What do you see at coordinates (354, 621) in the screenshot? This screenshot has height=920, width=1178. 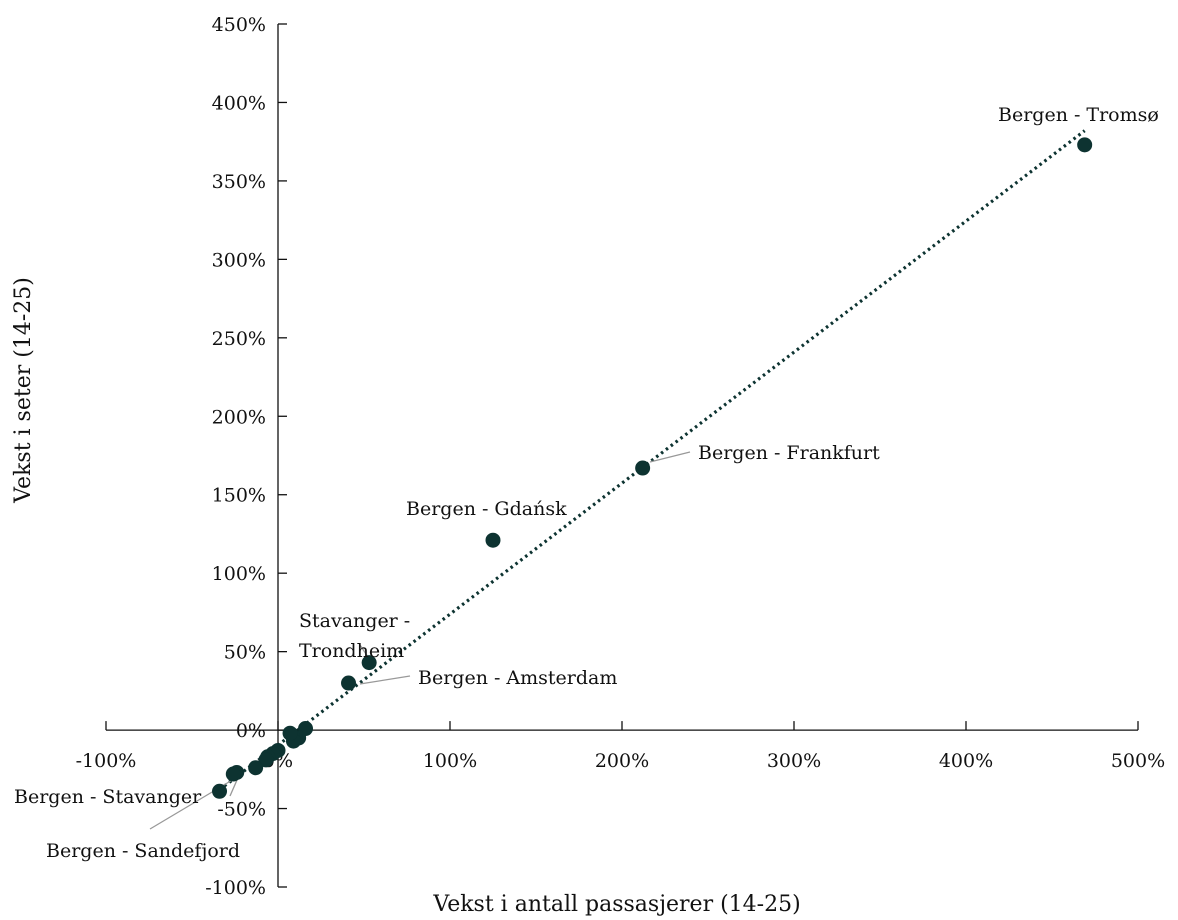 I see `point-label: Stavanger -` at bounding box center [354, 621].